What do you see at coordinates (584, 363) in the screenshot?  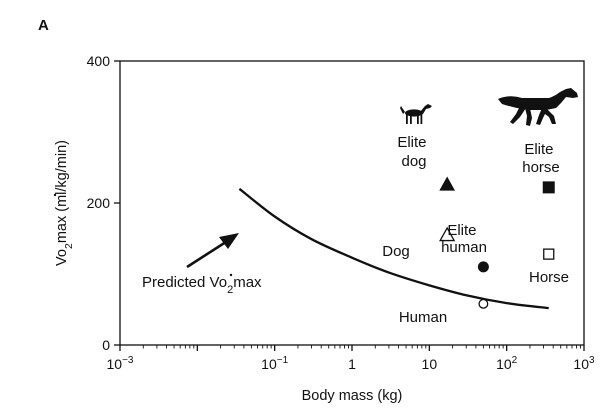 I see `x-tick-label: 10³` at bounding box center [584, 363].